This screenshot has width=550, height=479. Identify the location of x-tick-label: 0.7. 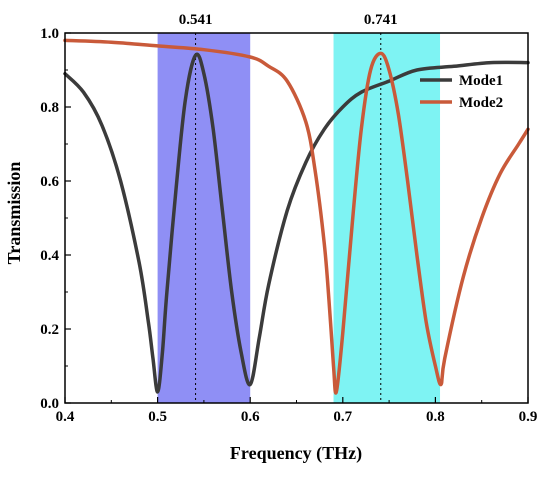
(342, 417).